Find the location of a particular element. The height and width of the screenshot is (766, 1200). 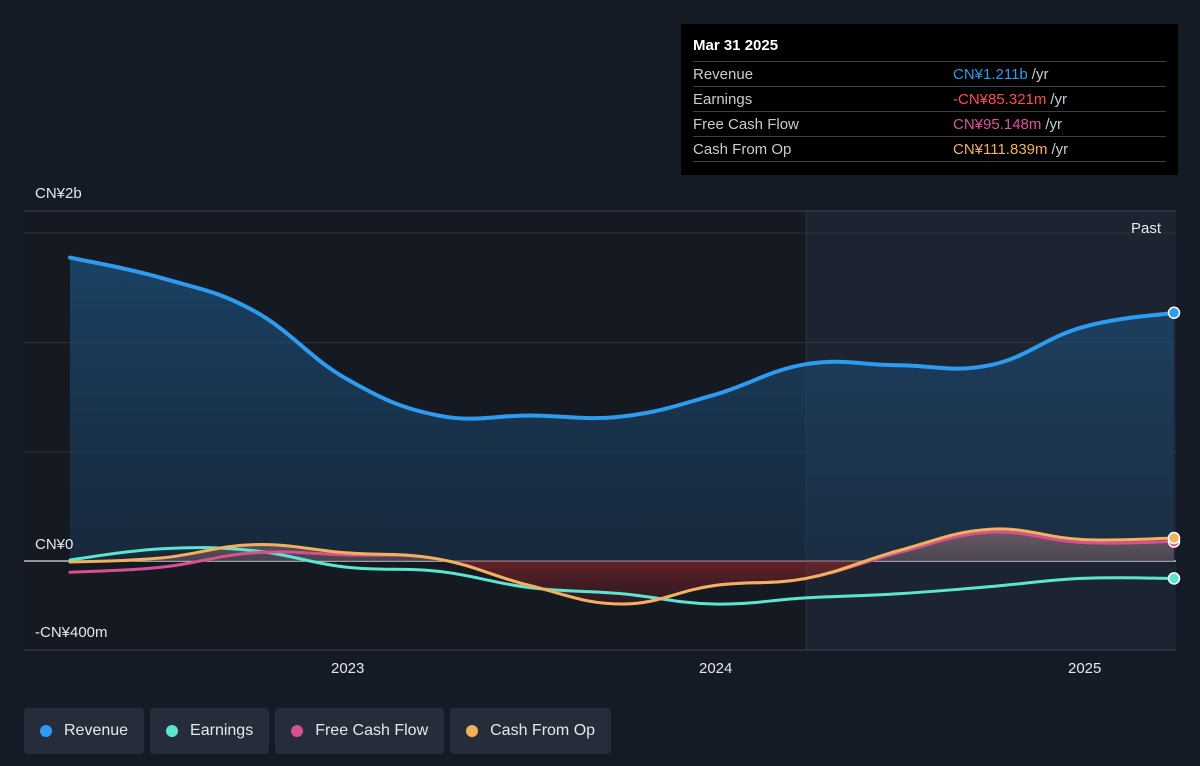

earnings-end-dot is located at coordinates (1174, 578).